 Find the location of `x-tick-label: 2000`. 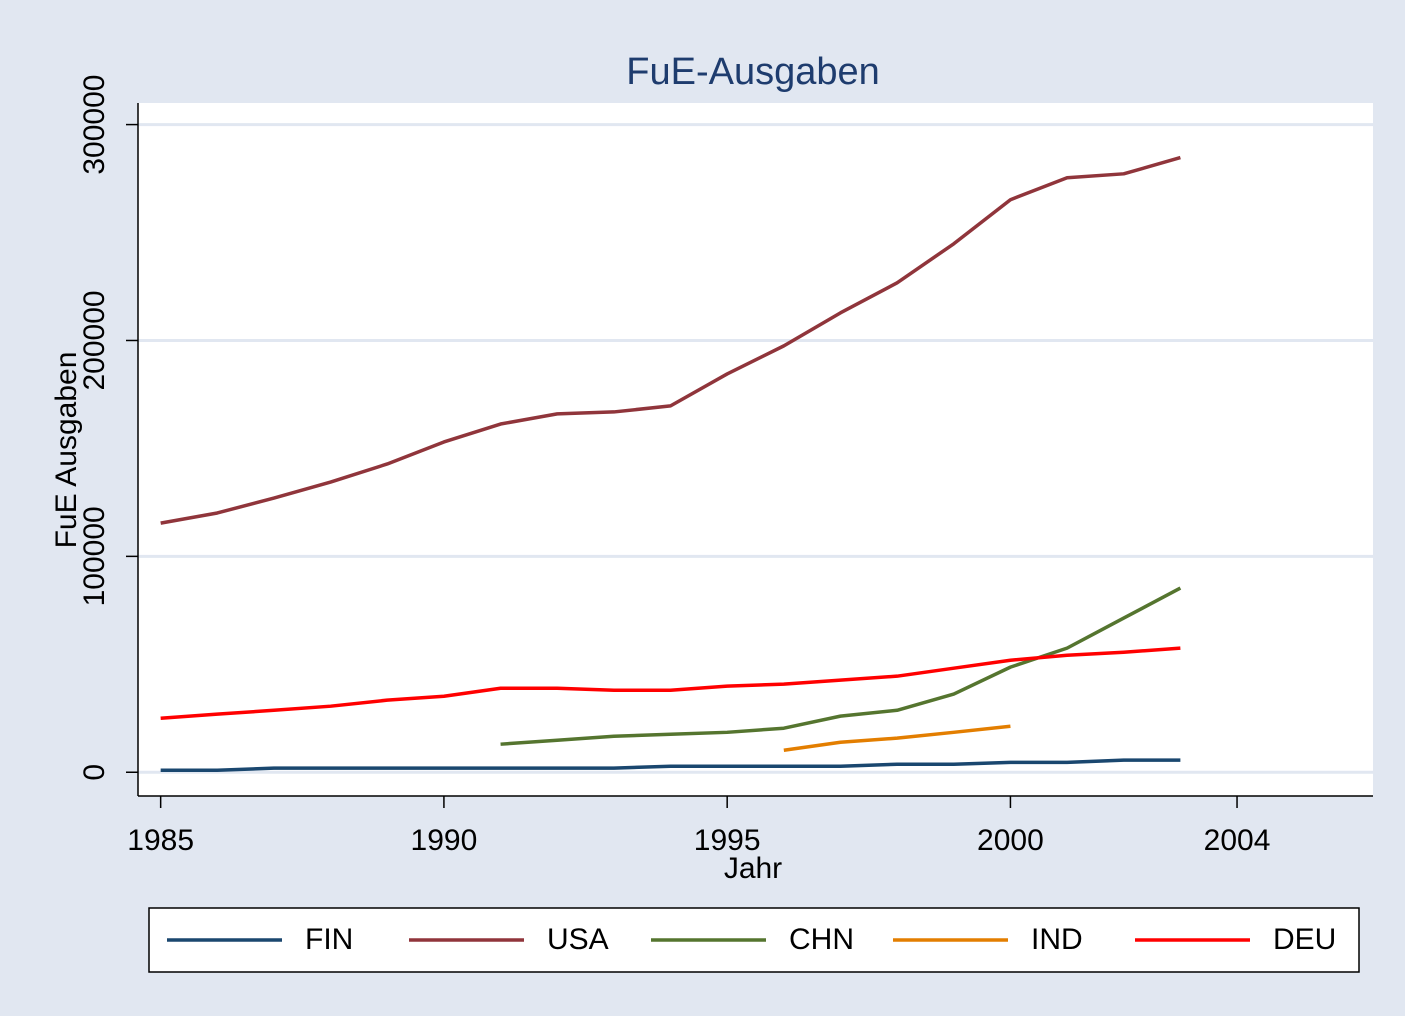

x-tick-label: 2000 is located at coordinates (1010, 840).